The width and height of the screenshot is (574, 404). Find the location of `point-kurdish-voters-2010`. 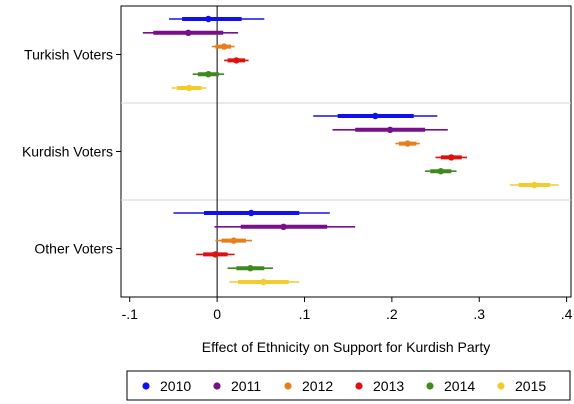

point-kurdish-voters-2010 is located at coordinates (375, 116).